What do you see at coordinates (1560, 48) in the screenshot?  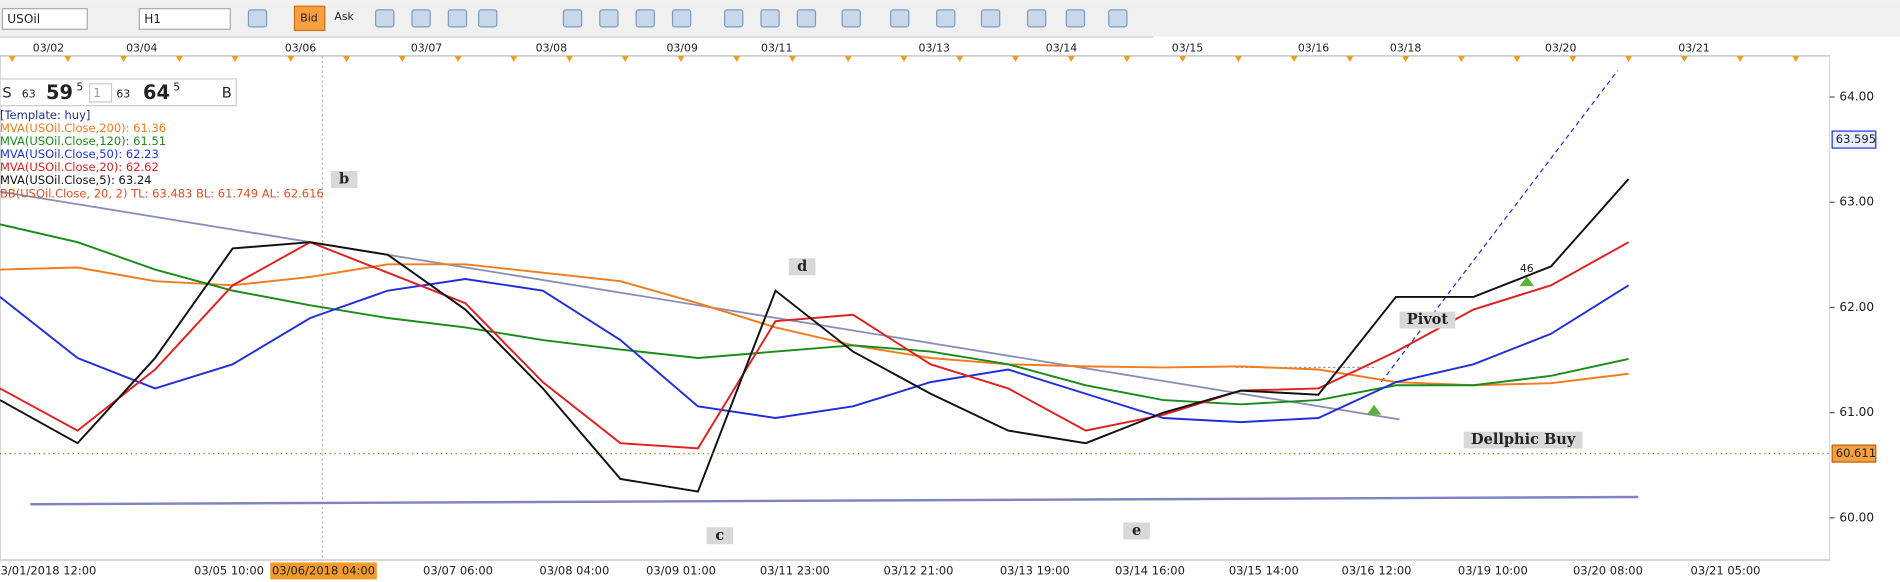 I see `top-date: 03/20` at bounding box center [1560, 48].